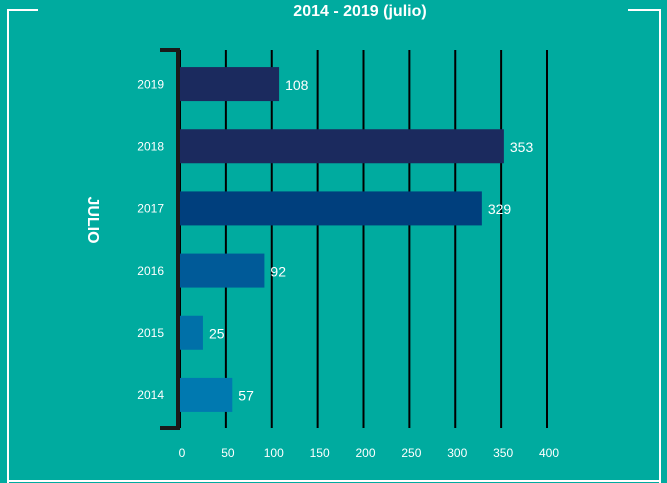  What do you see at coordinates (150, 209) in the screenshot?
I see `y-tick-label: 2017` at bounding box center [150, 209].